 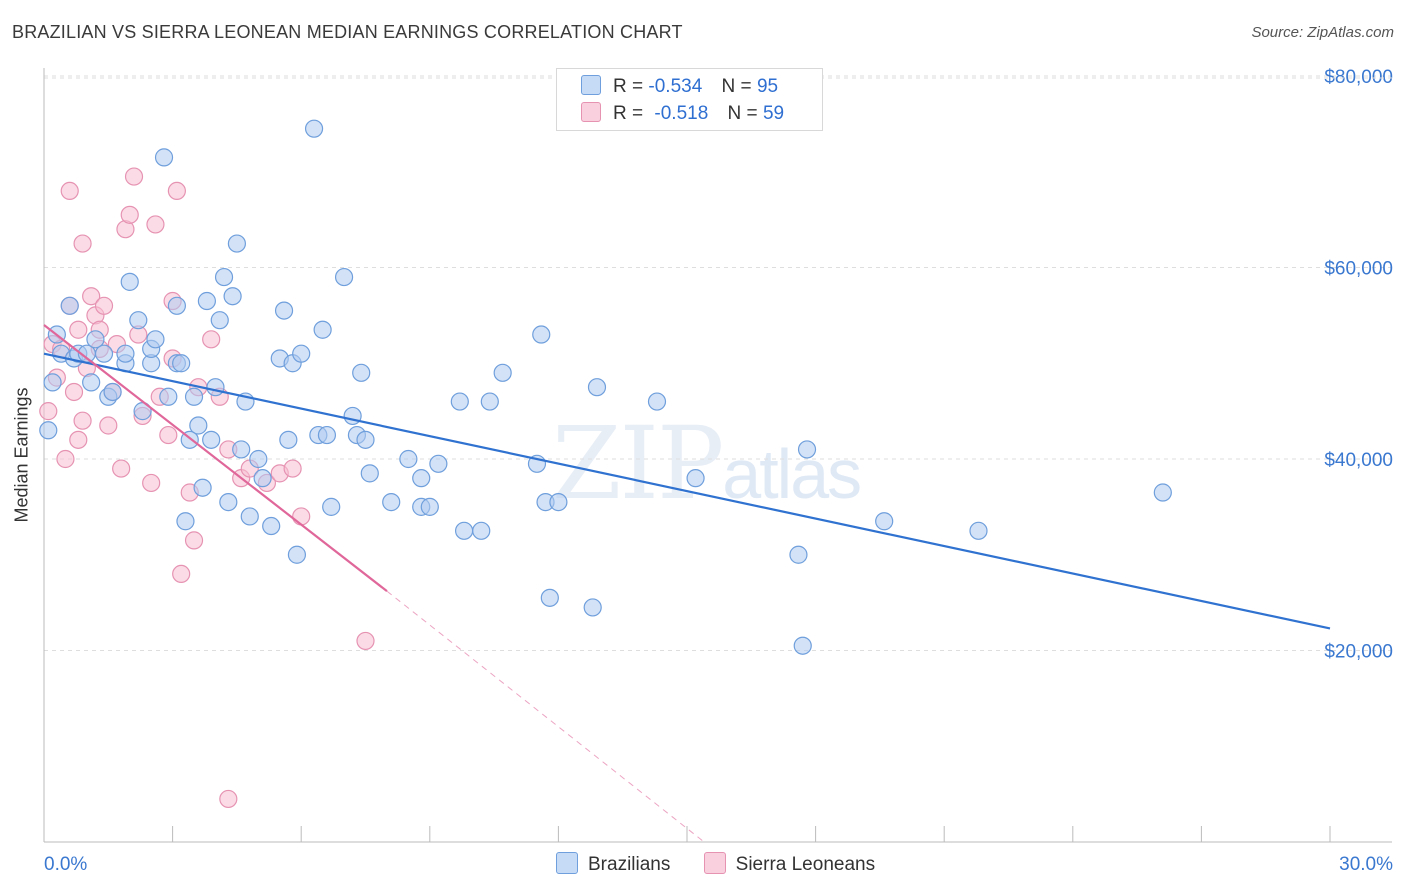 I want to click on watermark: ZIPatlas, so click(x=707, y=463).